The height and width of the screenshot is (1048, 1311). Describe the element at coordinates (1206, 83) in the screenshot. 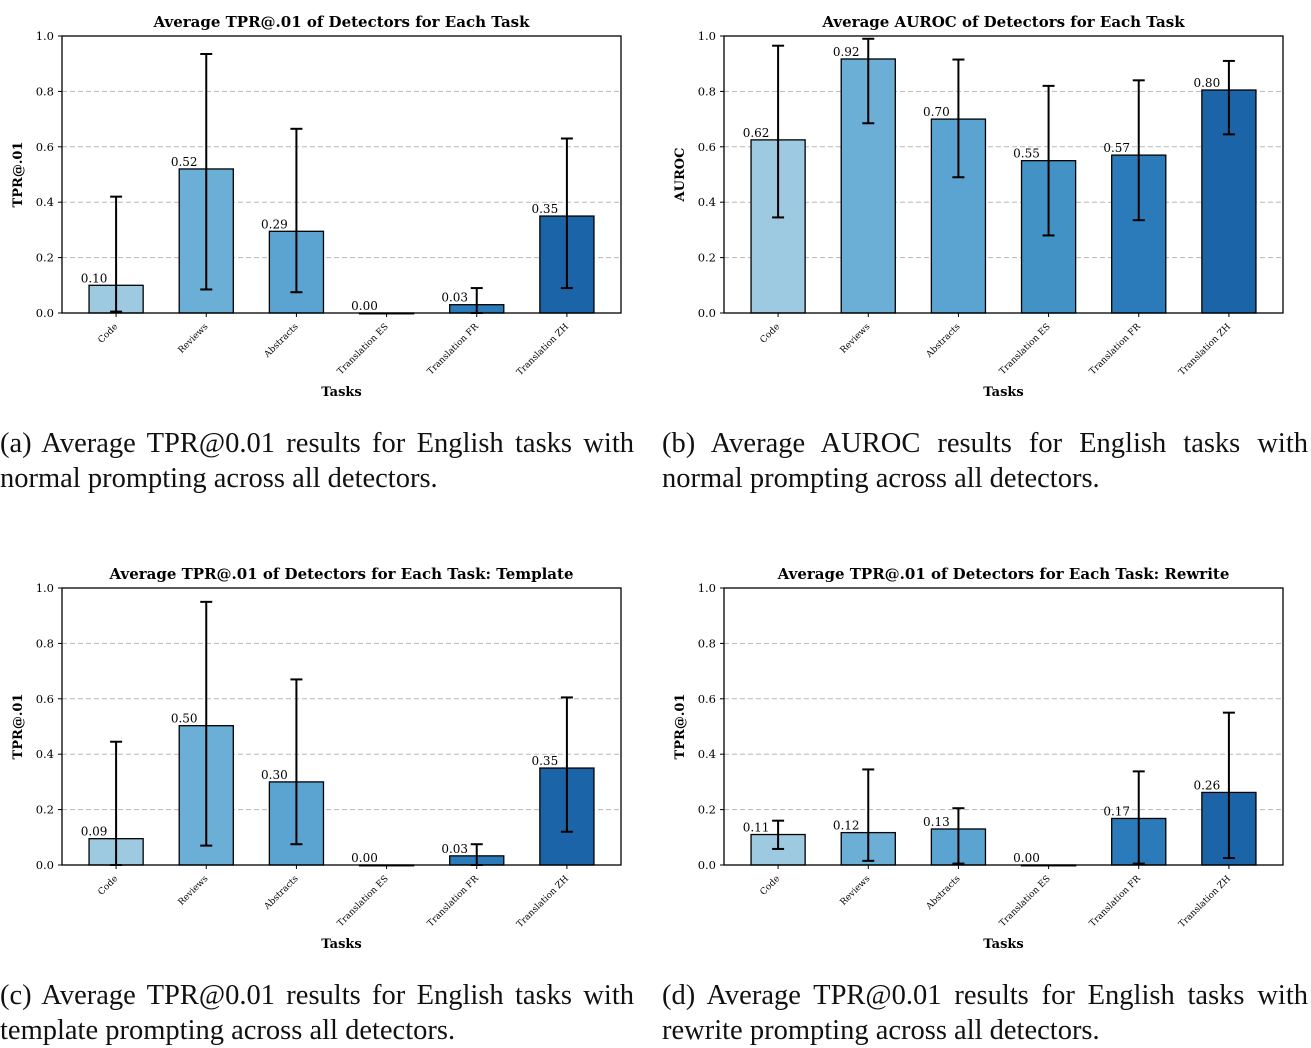

I see `value-label: 0.80` at that location.